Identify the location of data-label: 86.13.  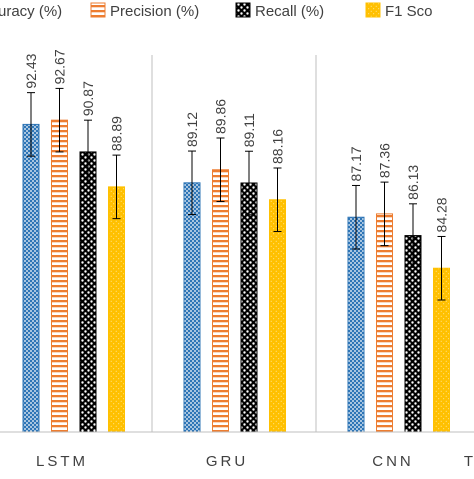
(413, 182).